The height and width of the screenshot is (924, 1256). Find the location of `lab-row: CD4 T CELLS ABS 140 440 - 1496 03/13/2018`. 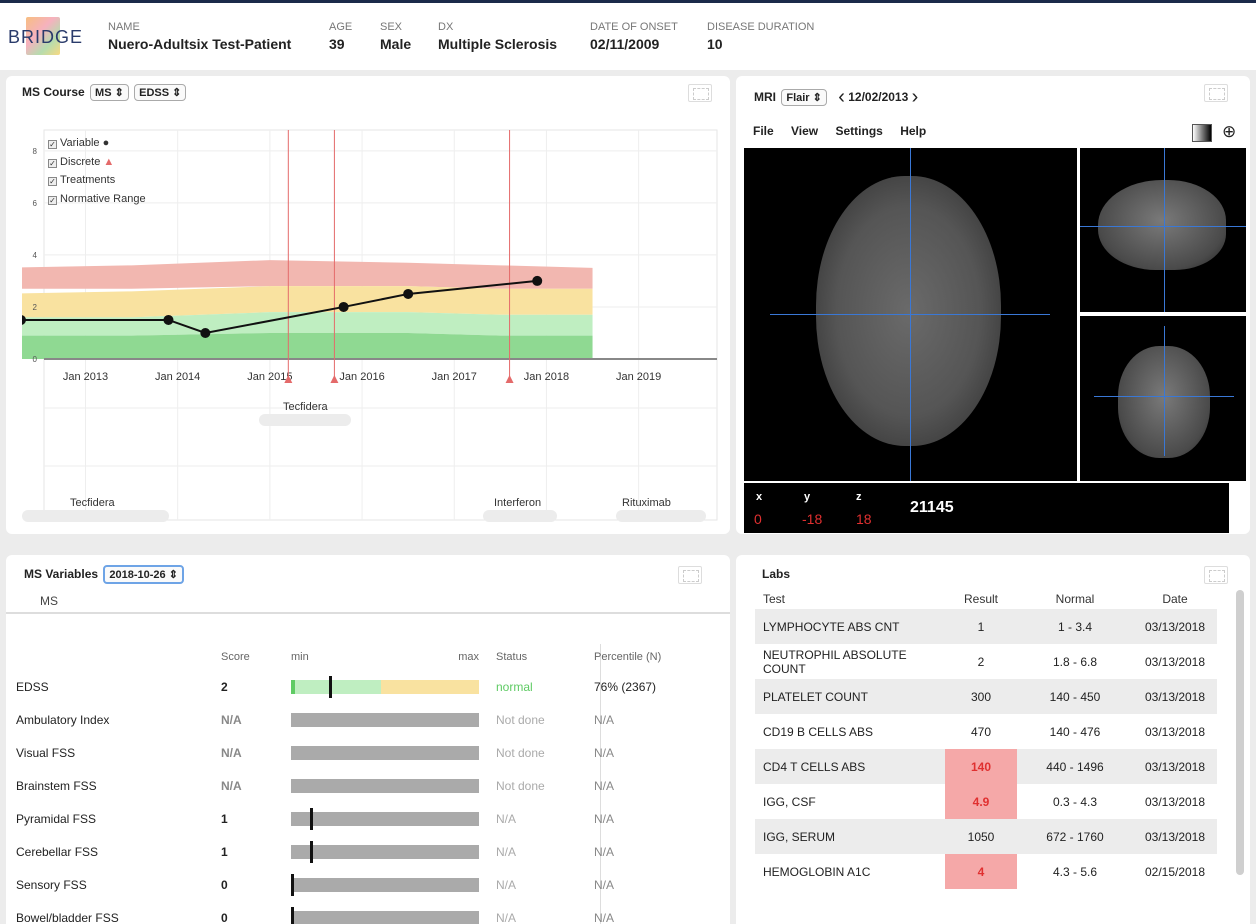

lab-row: CD4 T CELLS ABS 140 440 - 1496 03/13/2018 is located at coordinates (986, 766).